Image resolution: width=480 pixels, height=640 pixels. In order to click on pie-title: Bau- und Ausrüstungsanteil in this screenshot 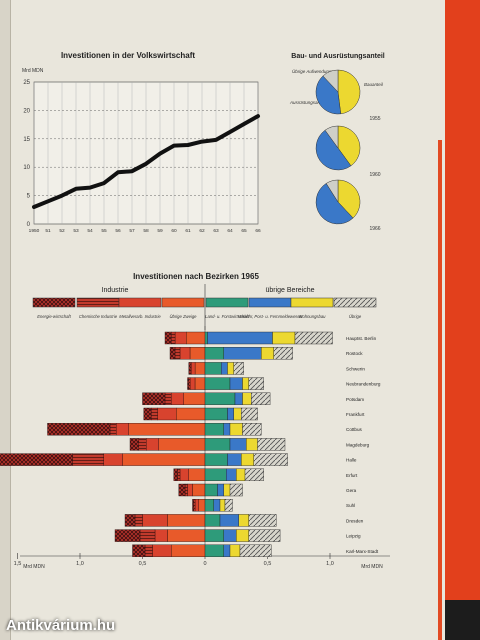, I will do `click(338, 56)`.